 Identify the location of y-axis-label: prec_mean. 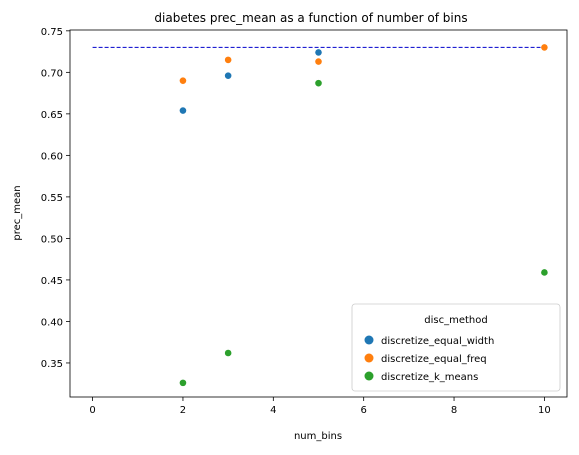
(17, 212).